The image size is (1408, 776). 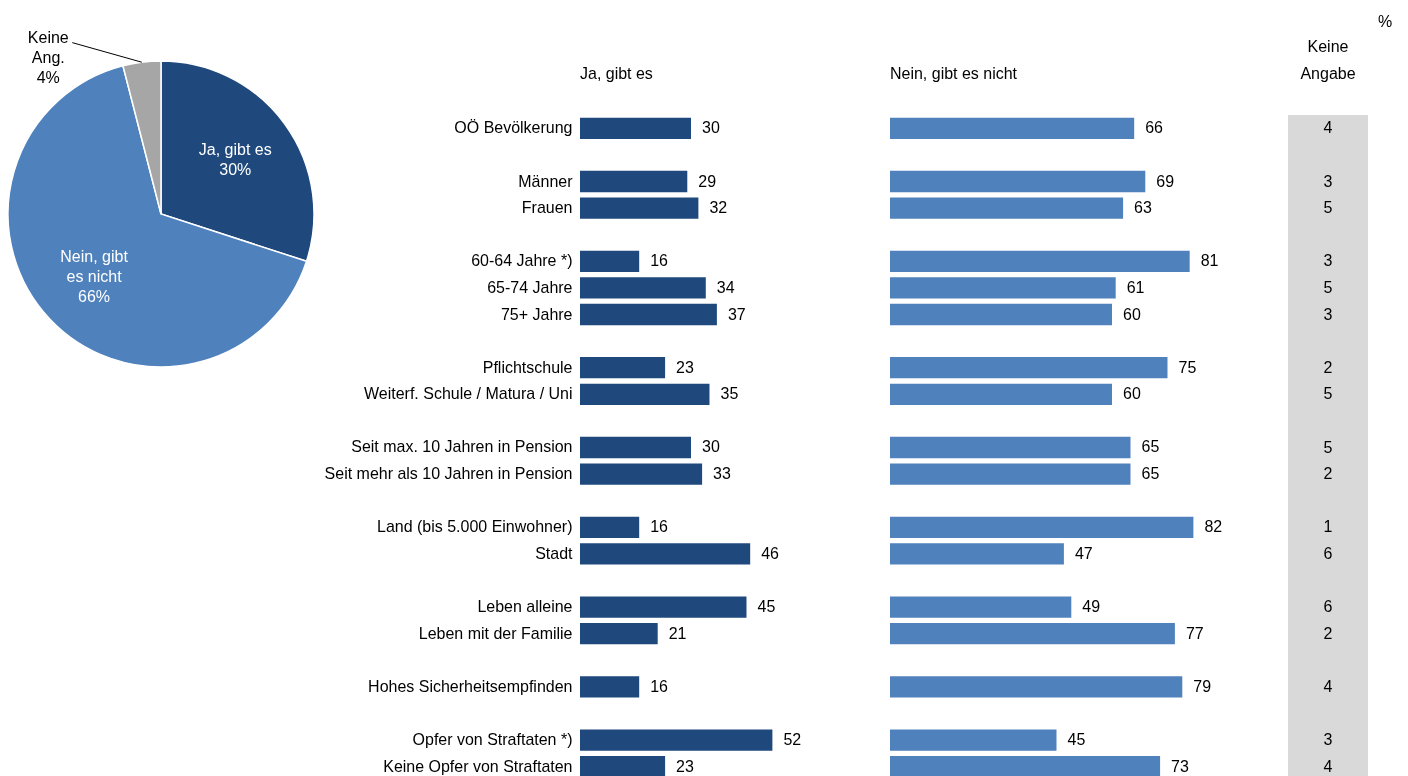 I want to click on y-tick-label: 75+ Jahre, so click(x=536, y=314).